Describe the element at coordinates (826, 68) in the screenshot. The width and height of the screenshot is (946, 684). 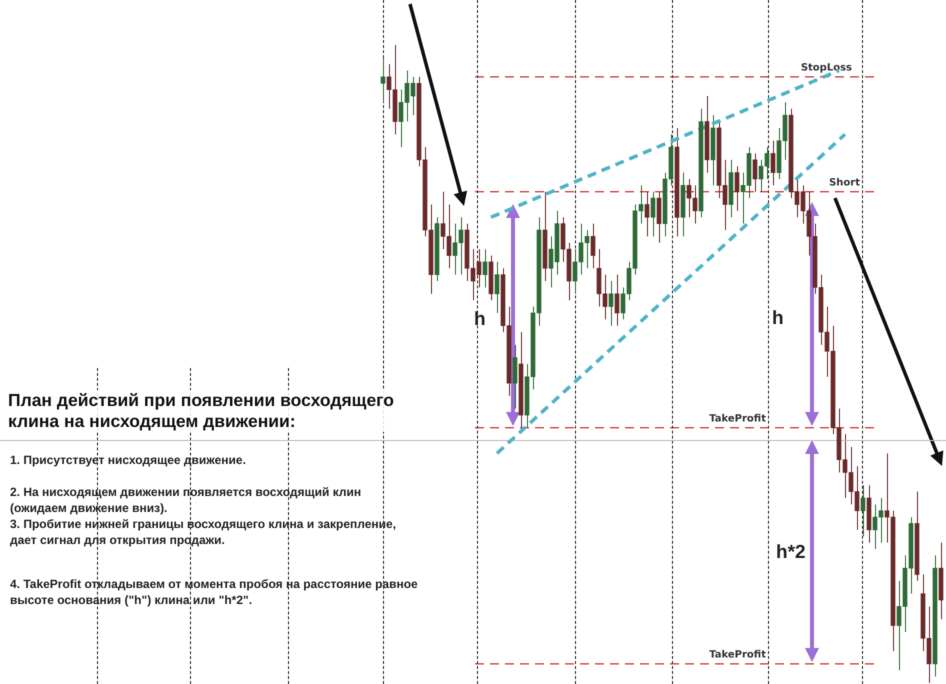
I see `ref-line-label: StopLoss` at that location.